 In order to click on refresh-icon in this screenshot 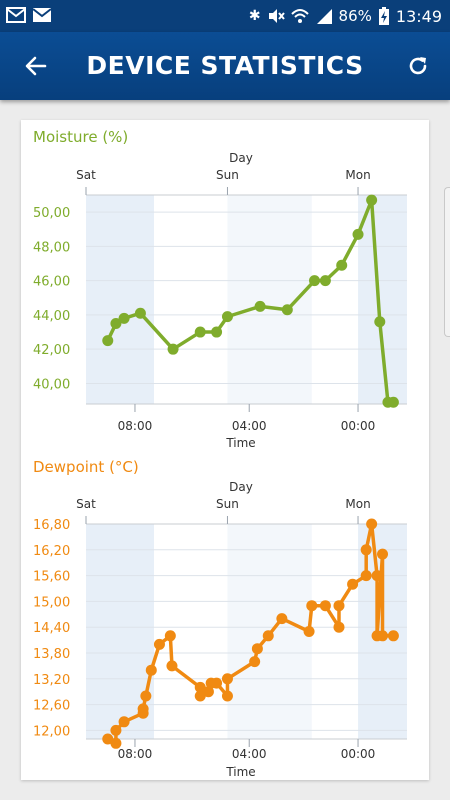, I will do `click(418, 66)`.